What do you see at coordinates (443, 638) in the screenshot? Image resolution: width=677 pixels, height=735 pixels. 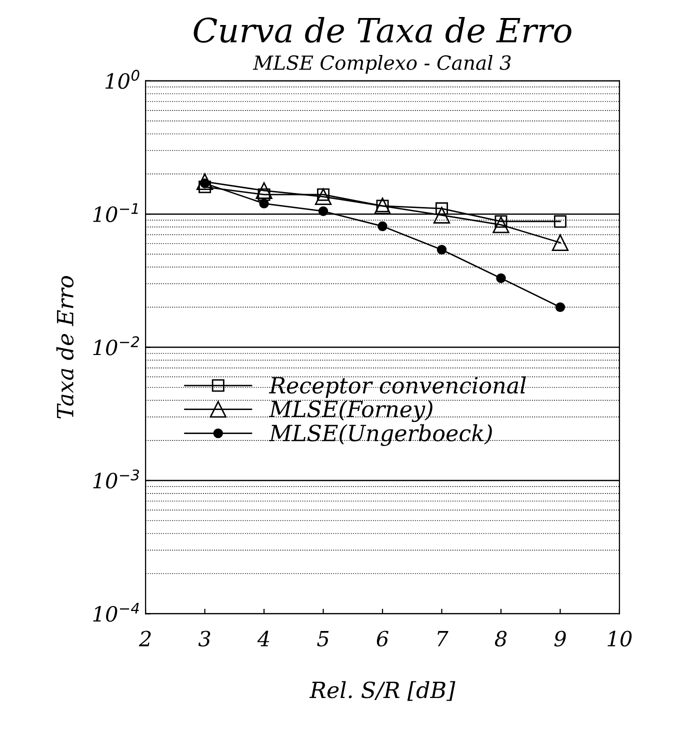 I see `x-tick-label: 7` at bounding box center [443, 638].